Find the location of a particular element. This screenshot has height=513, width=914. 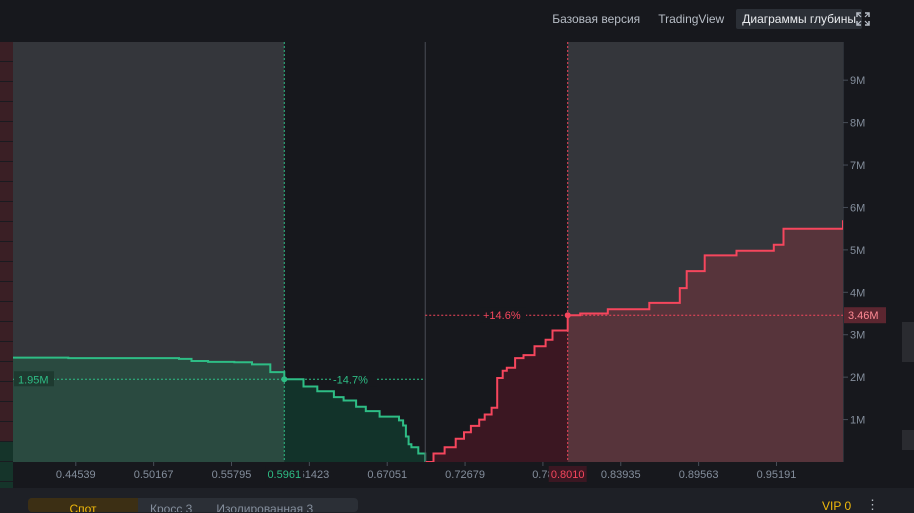

margin-mode-tabs: Спот Кросс 3 Изолированная 3 is located at coordinates (193, 505).